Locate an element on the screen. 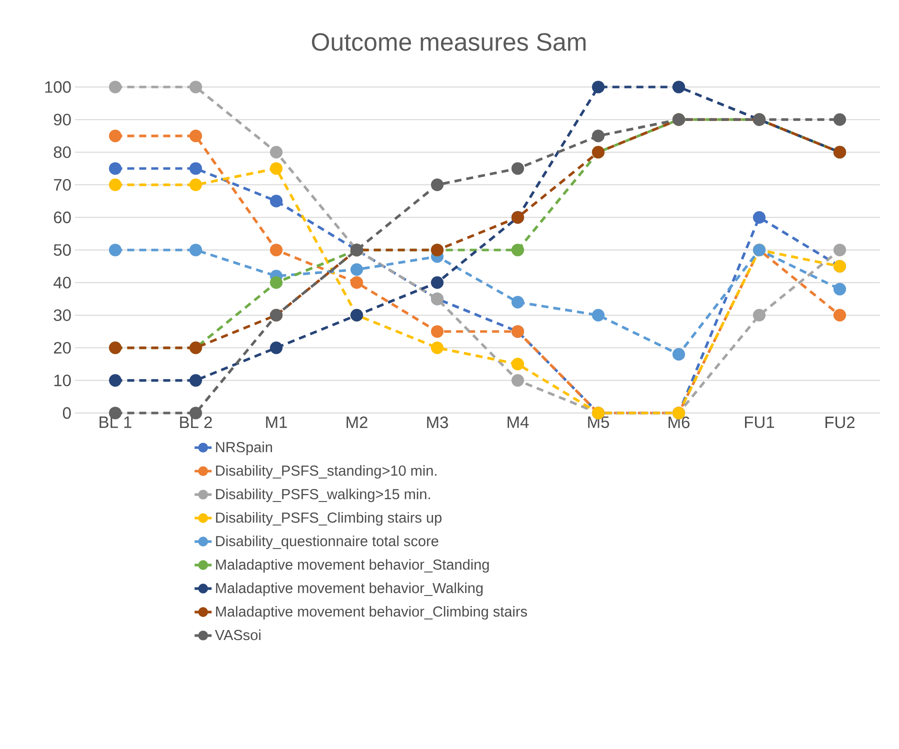 Image resolution: width=899 pixels, height=749 pixels. y-tick-label: 40 is located at coordinates (62, 282).